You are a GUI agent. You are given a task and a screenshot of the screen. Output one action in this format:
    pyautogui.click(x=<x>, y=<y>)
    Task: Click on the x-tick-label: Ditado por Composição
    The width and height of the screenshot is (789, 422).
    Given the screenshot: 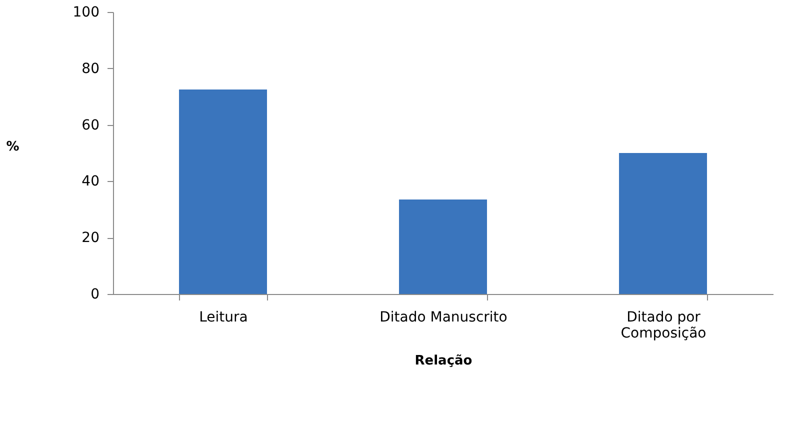 What is the action you would take?
    pyautogui.click(x=663, y=326)
    